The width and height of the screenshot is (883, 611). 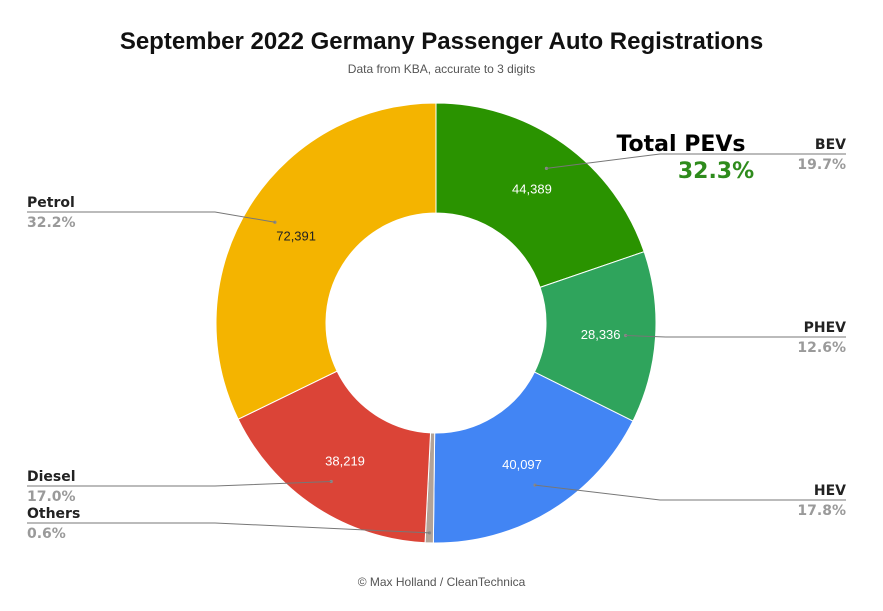 I want to click on leader-line-hev, so click(x=690, y=492).